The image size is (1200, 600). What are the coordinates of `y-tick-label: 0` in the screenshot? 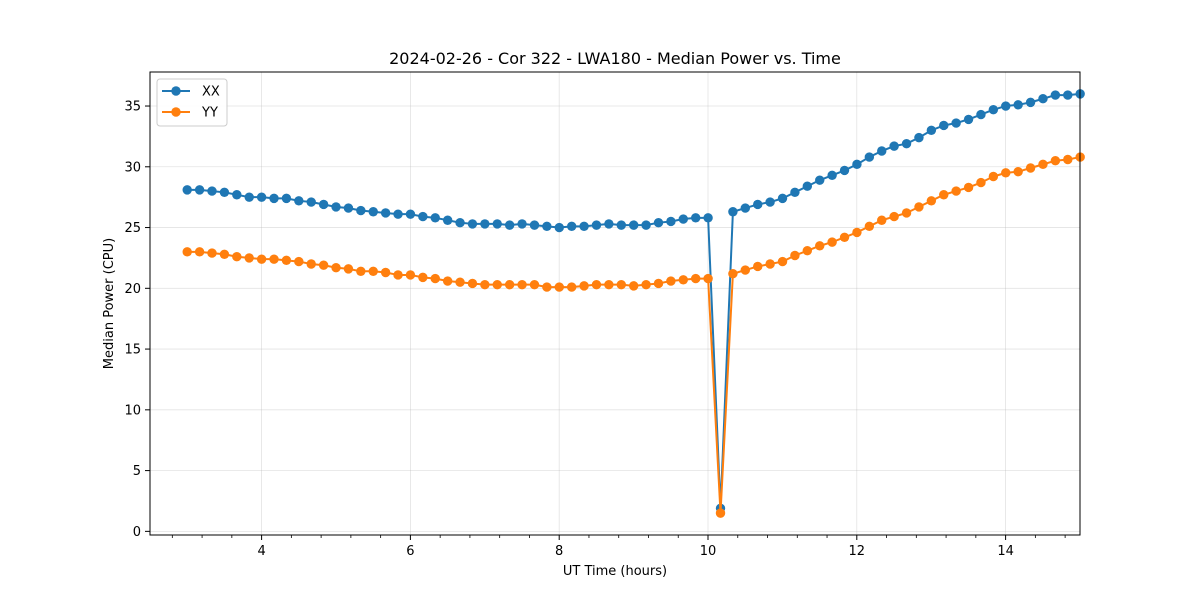 It's located at (137, 532).